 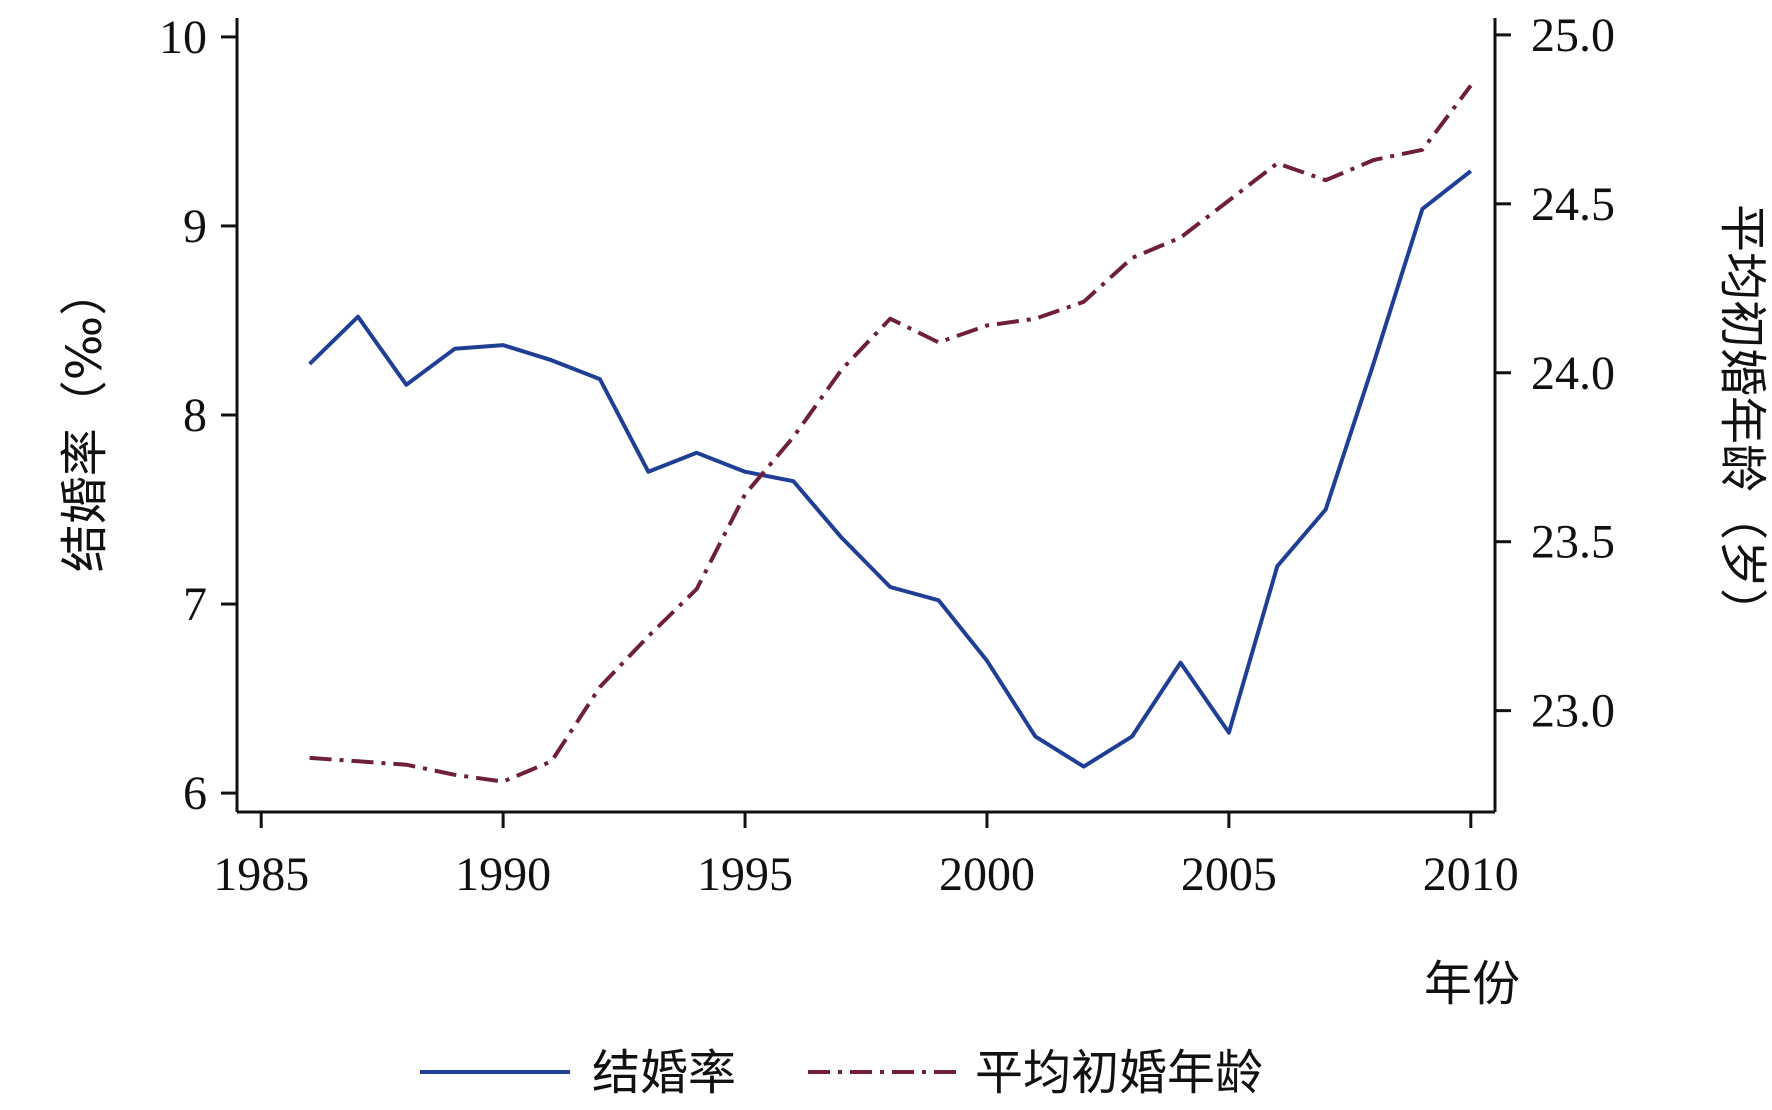 What do you see at coordinates (503, 874) in the screenshot?
I see `x-tick-label: 1990` at bounding box center [503, 874].